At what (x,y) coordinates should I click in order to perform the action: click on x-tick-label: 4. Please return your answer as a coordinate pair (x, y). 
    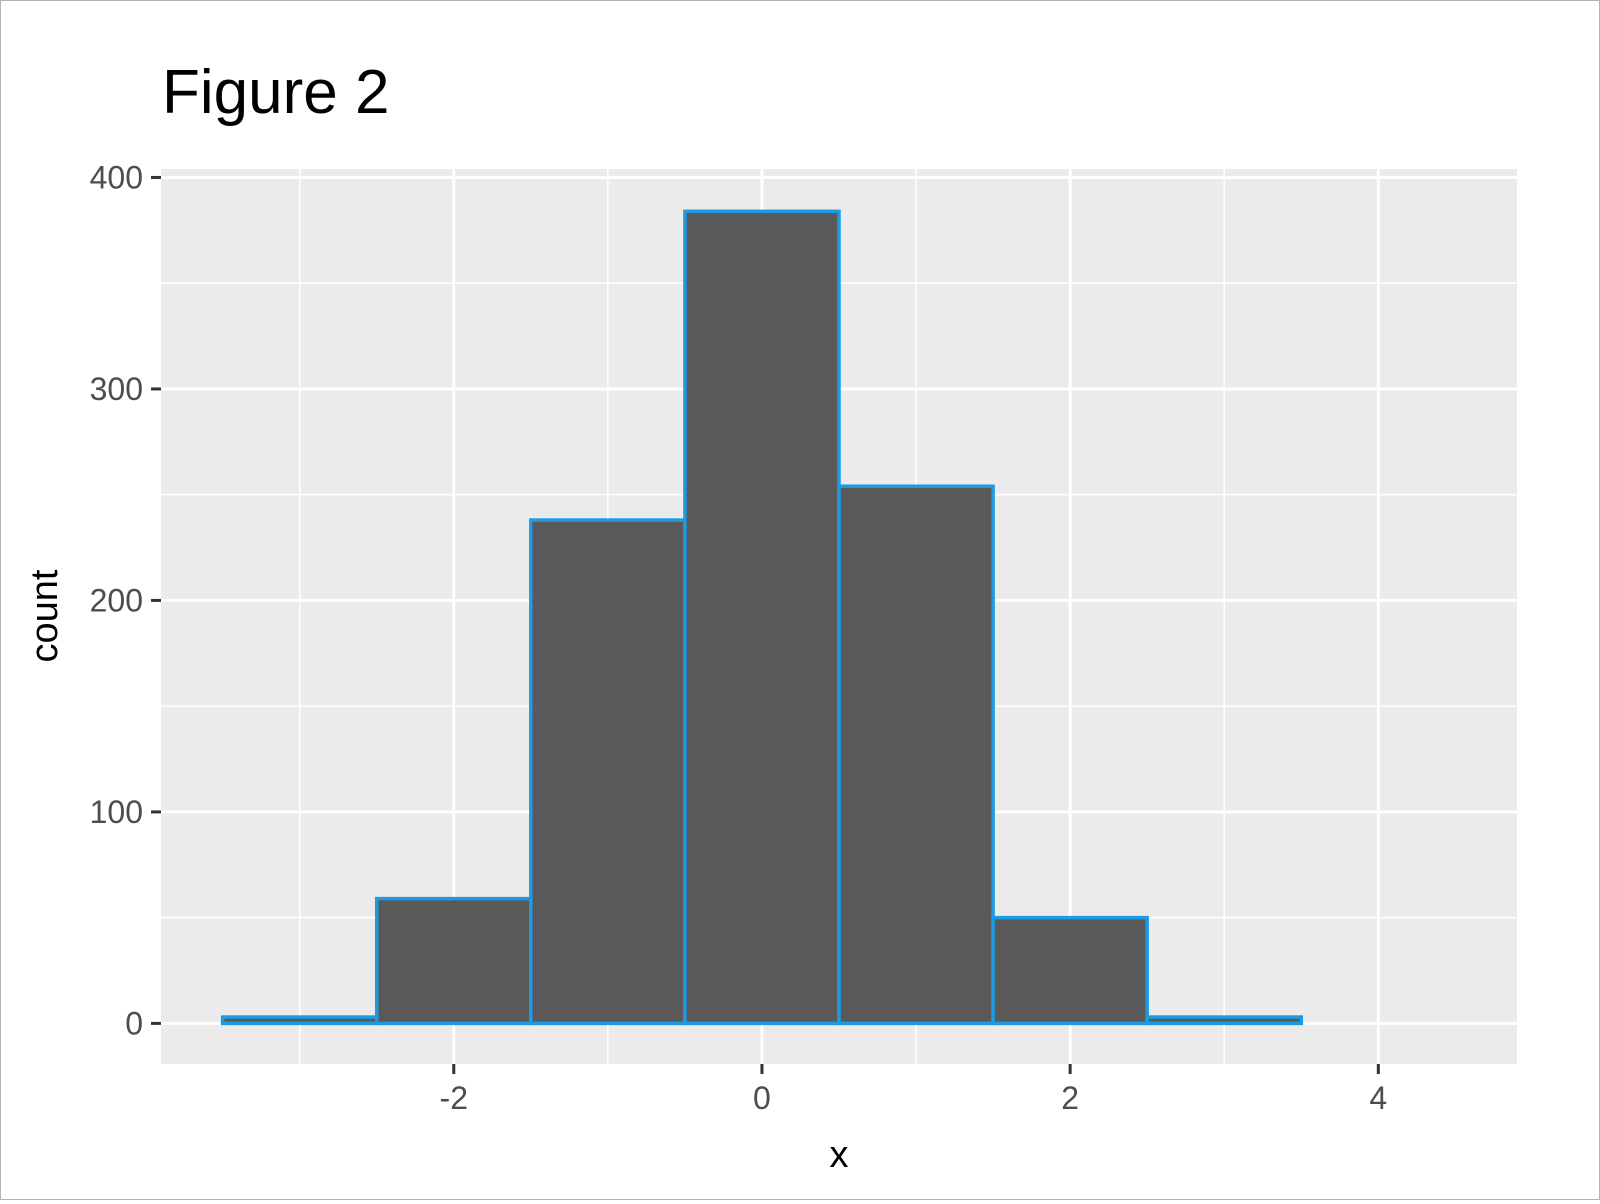
    Looking at the image, I should click on (1378, 1098).